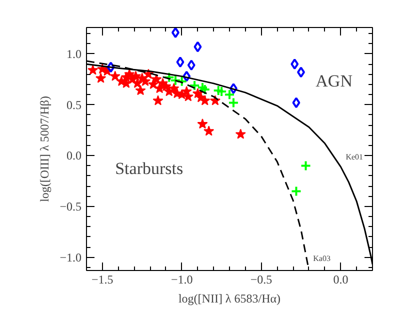 Image resolution: width=399 pixels, height=332 pixels. What do you see at coordinates (261, 279) in the screenshot?
I see `x-tick-label: −0.5` at bounding box center [261, 279].